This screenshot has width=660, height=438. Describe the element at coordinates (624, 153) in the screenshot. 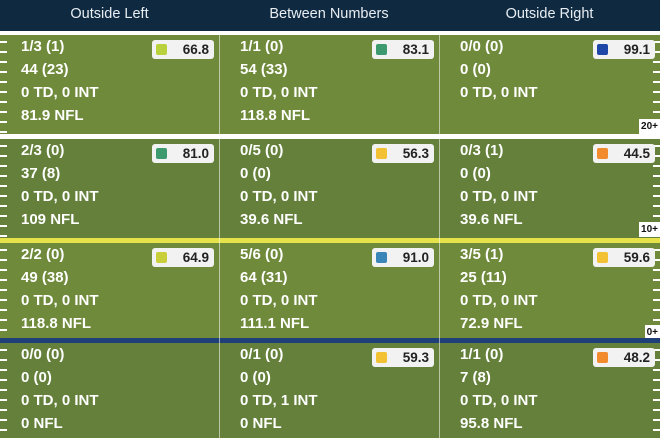

I see `grade-badge: 44.5` at that location.